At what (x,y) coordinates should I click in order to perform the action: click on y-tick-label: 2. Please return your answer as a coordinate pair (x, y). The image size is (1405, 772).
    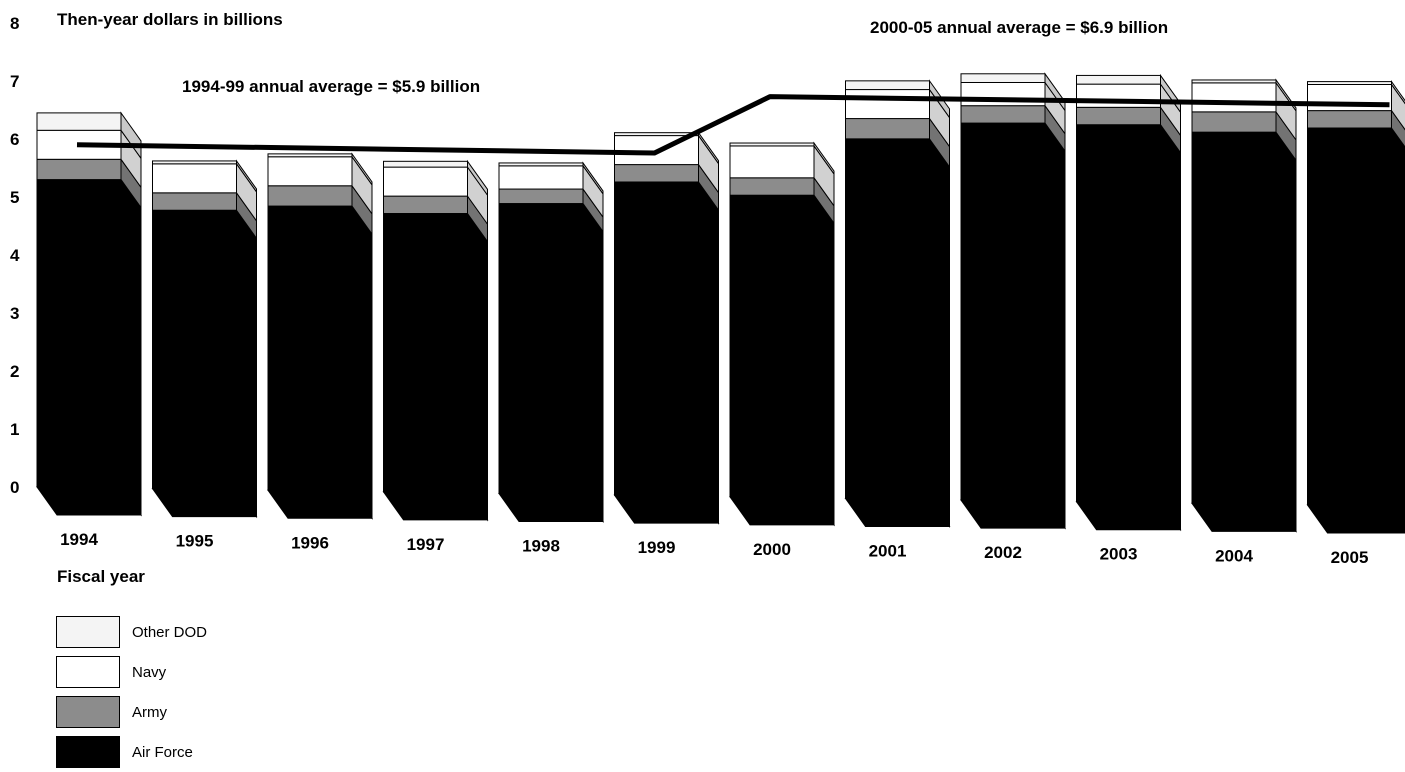
    Looking at the image, I should click on (14, 371).